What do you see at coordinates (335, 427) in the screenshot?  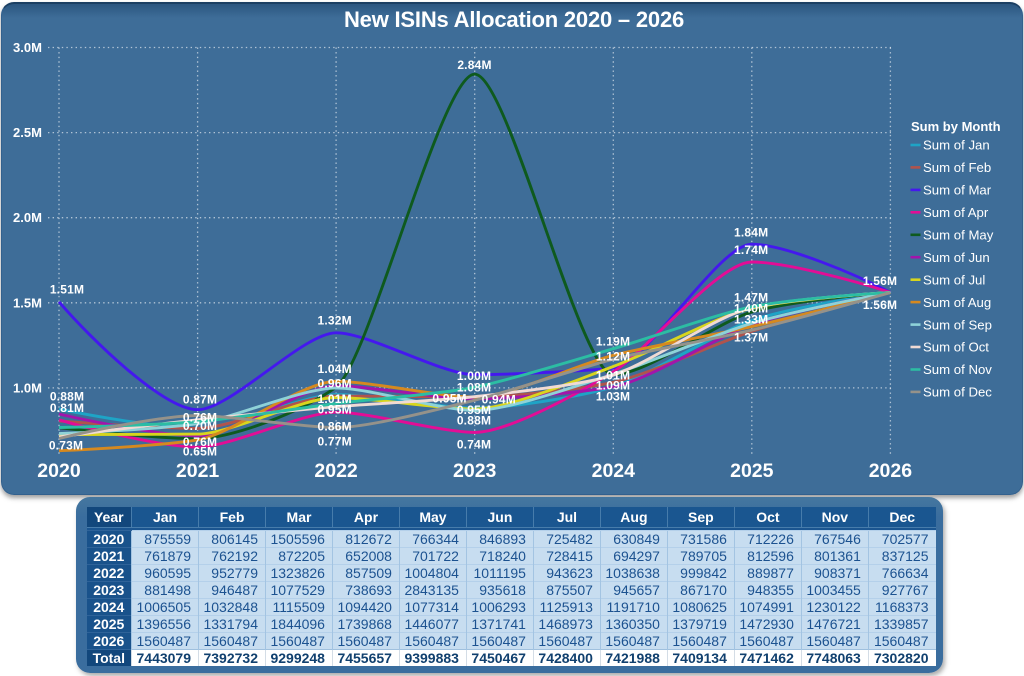 I see `svg-text: 0.86M` at bounding box center [335, 427].